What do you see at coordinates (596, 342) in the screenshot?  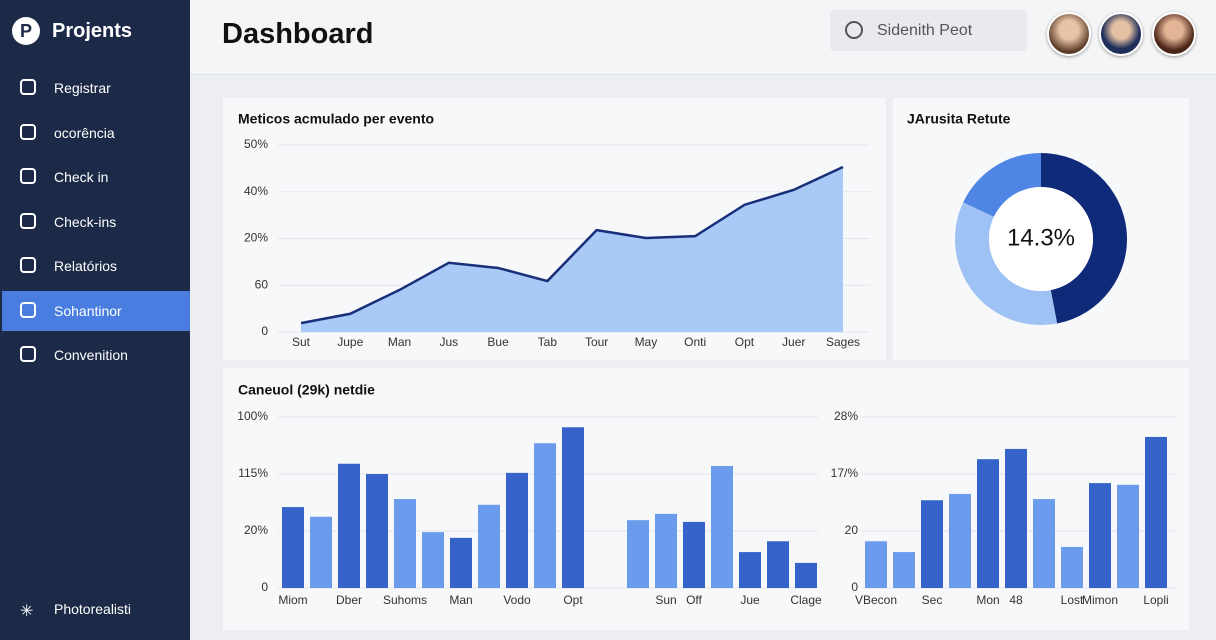 I see `x-tick-label: Tour` at bounding box center [596, 342].